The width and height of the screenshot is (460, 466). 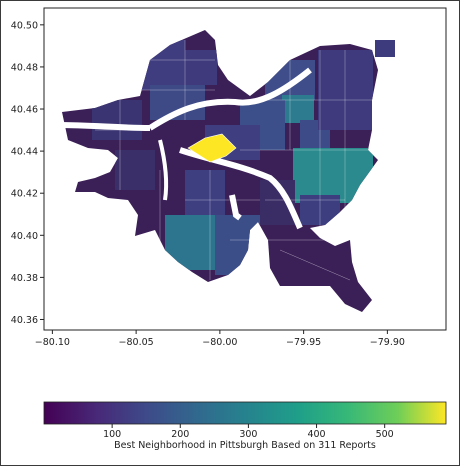 I want to click on y-tick-label: 40.48, so click(x=24, y=67).